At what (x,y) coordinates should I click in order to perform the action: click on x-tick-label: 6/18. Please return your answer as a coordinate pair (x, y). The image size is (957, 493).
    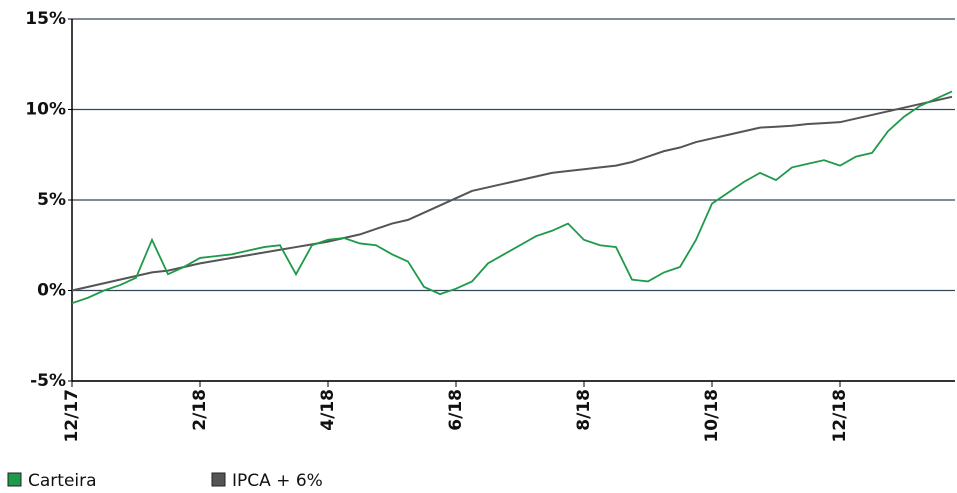
    Looking at the image, I should click on (456, 410).